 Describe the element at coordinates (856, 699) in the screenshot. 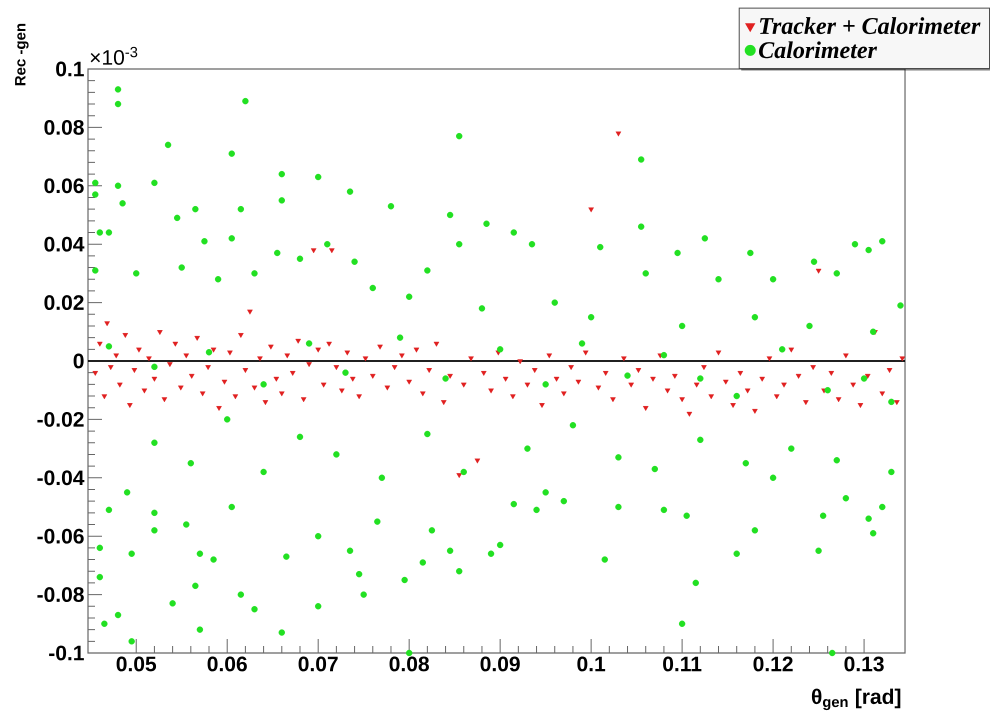

I see `x-axis-title: θ$_{gen}$ [rad]` at that location.